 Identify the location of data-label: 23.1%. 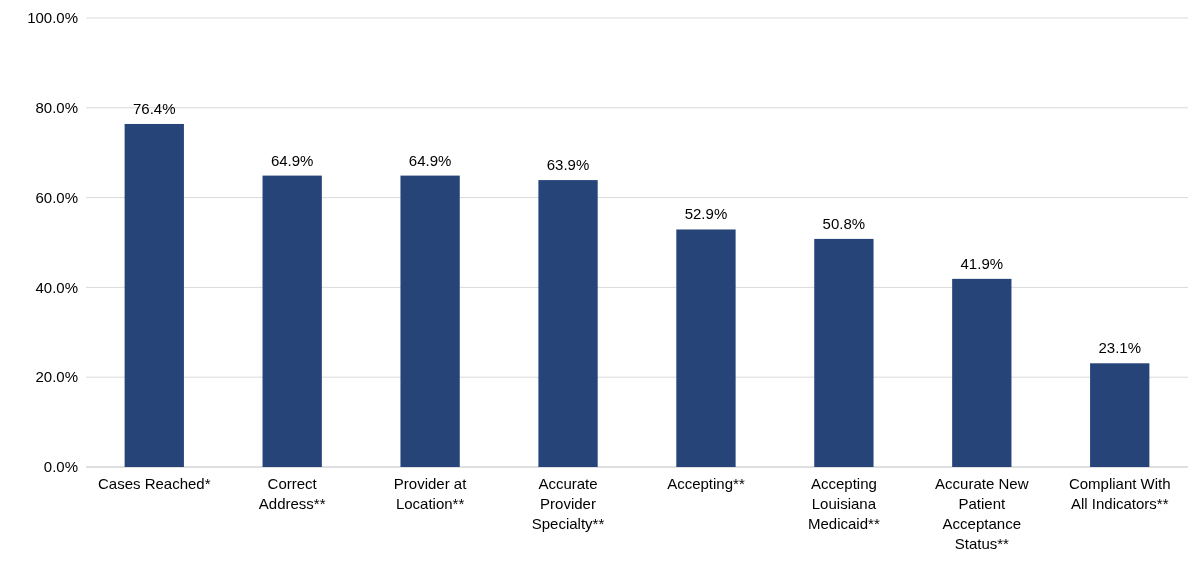
(1119, 348).